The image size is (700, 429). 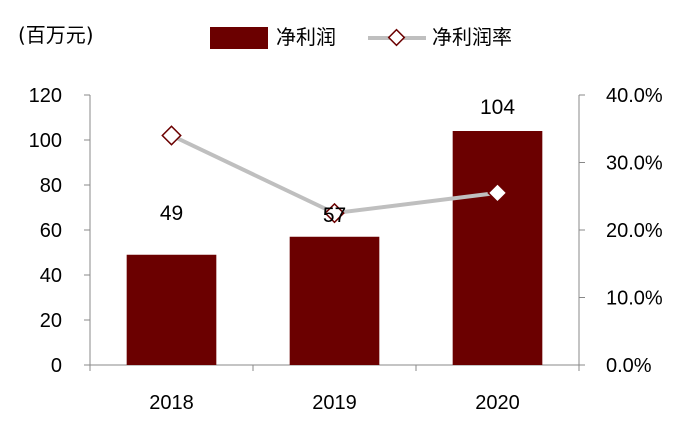 I want to click on bar-value-label: 104, so click(x=497, y=107).